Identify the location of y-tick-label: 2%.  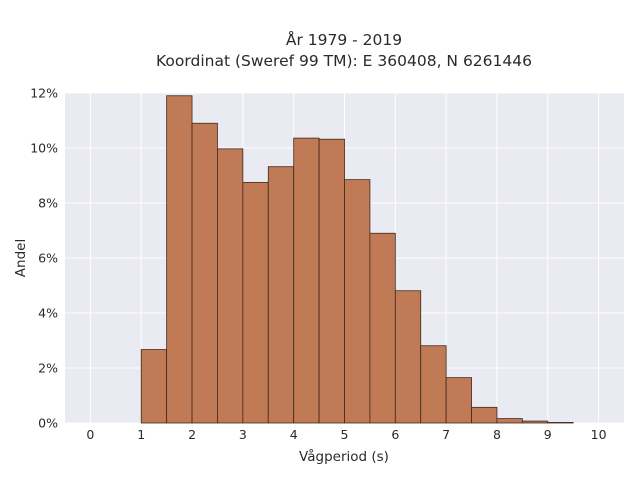
(48, 368).